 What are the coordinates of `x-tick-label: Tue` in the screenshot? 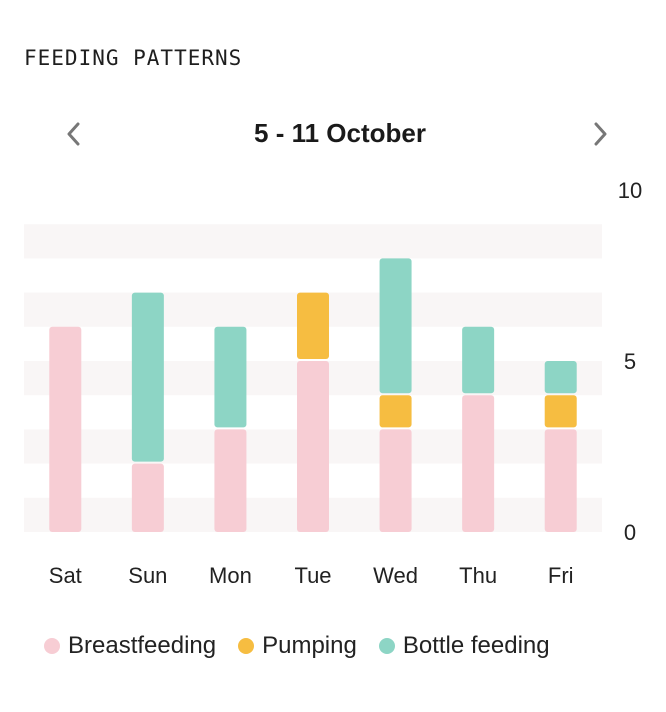 It's located at (312, 575).